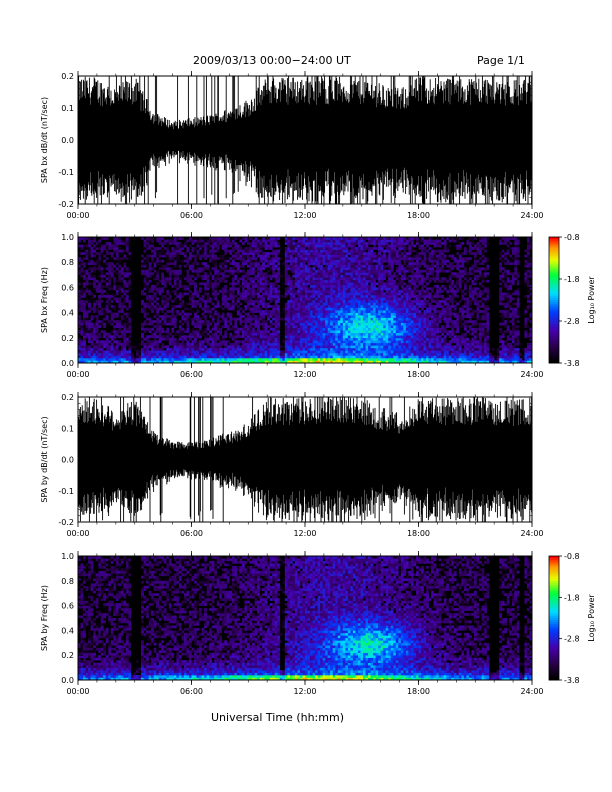  What do you see at coordinates (272, 60) in the screenshot?
I see `plot-title: 2009/03/13 00:00−24:00 UT` at bounding box center [272, 60].